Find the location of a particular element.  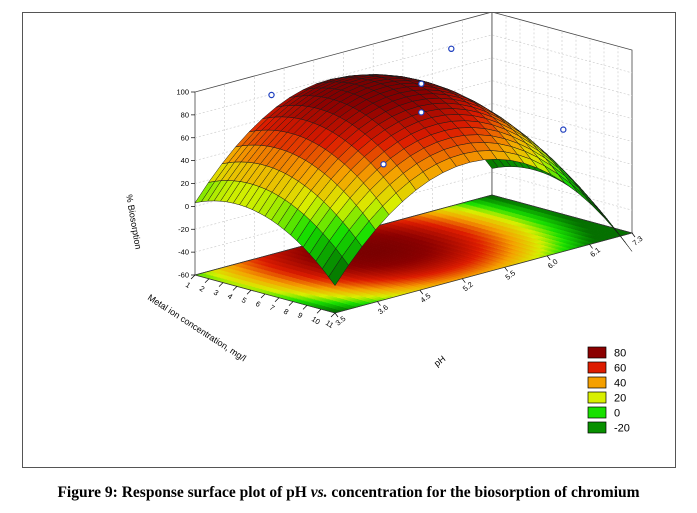

x-tick-label: 8 is located at coordinates (286, 312).